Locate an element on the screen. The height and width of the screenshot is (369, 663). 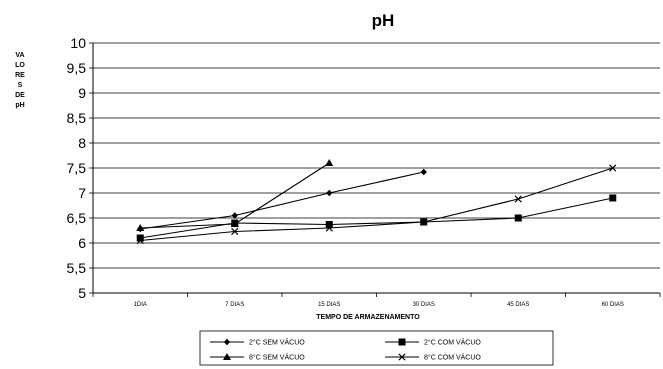
legend-label: 8°C SEM VÁCUO is located at coordinates (277, 357).